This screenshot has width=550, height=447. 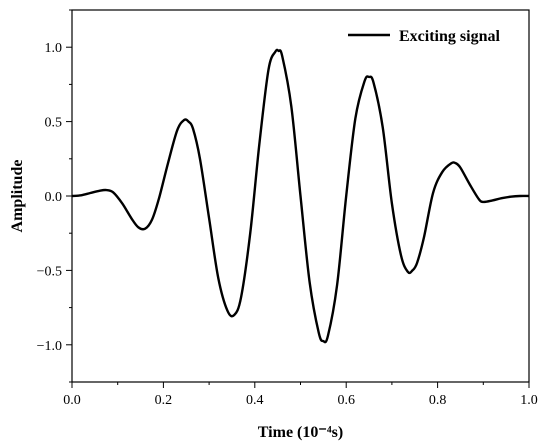 What do you see at coordinates (438, 400) in the screenshot?
I see `x-tick-label: 0.8` at bounding box center [438, 400].